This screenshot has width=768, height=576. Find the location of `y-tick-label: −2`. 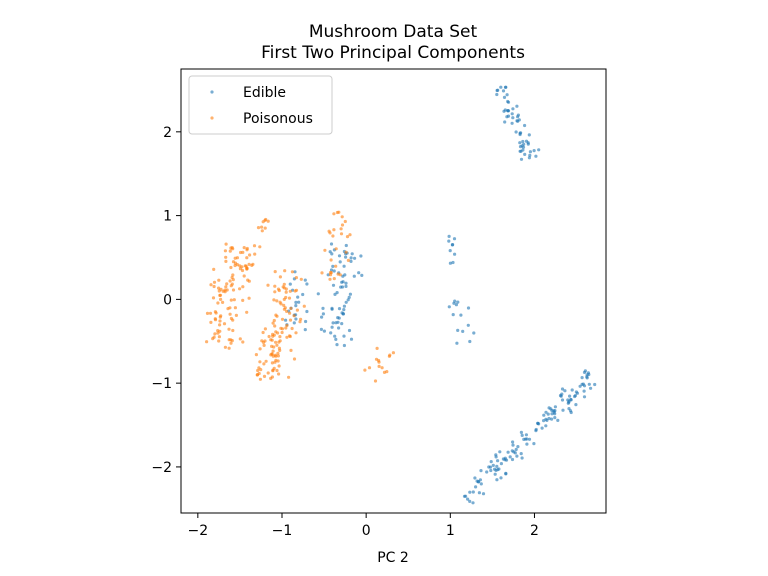

y-tick-label: −2 is located at coordinates (161, 468).